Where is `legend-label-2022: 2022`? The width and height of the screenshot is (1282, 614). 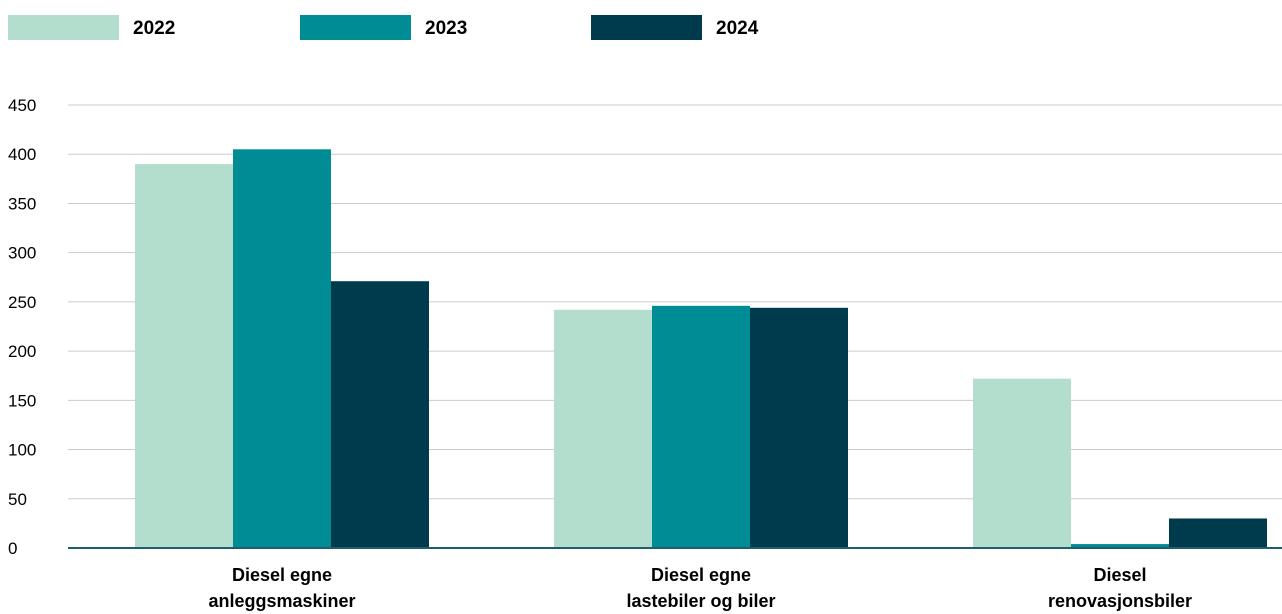
legend-label-2022: 2022 is located at coordinates (154, 28).